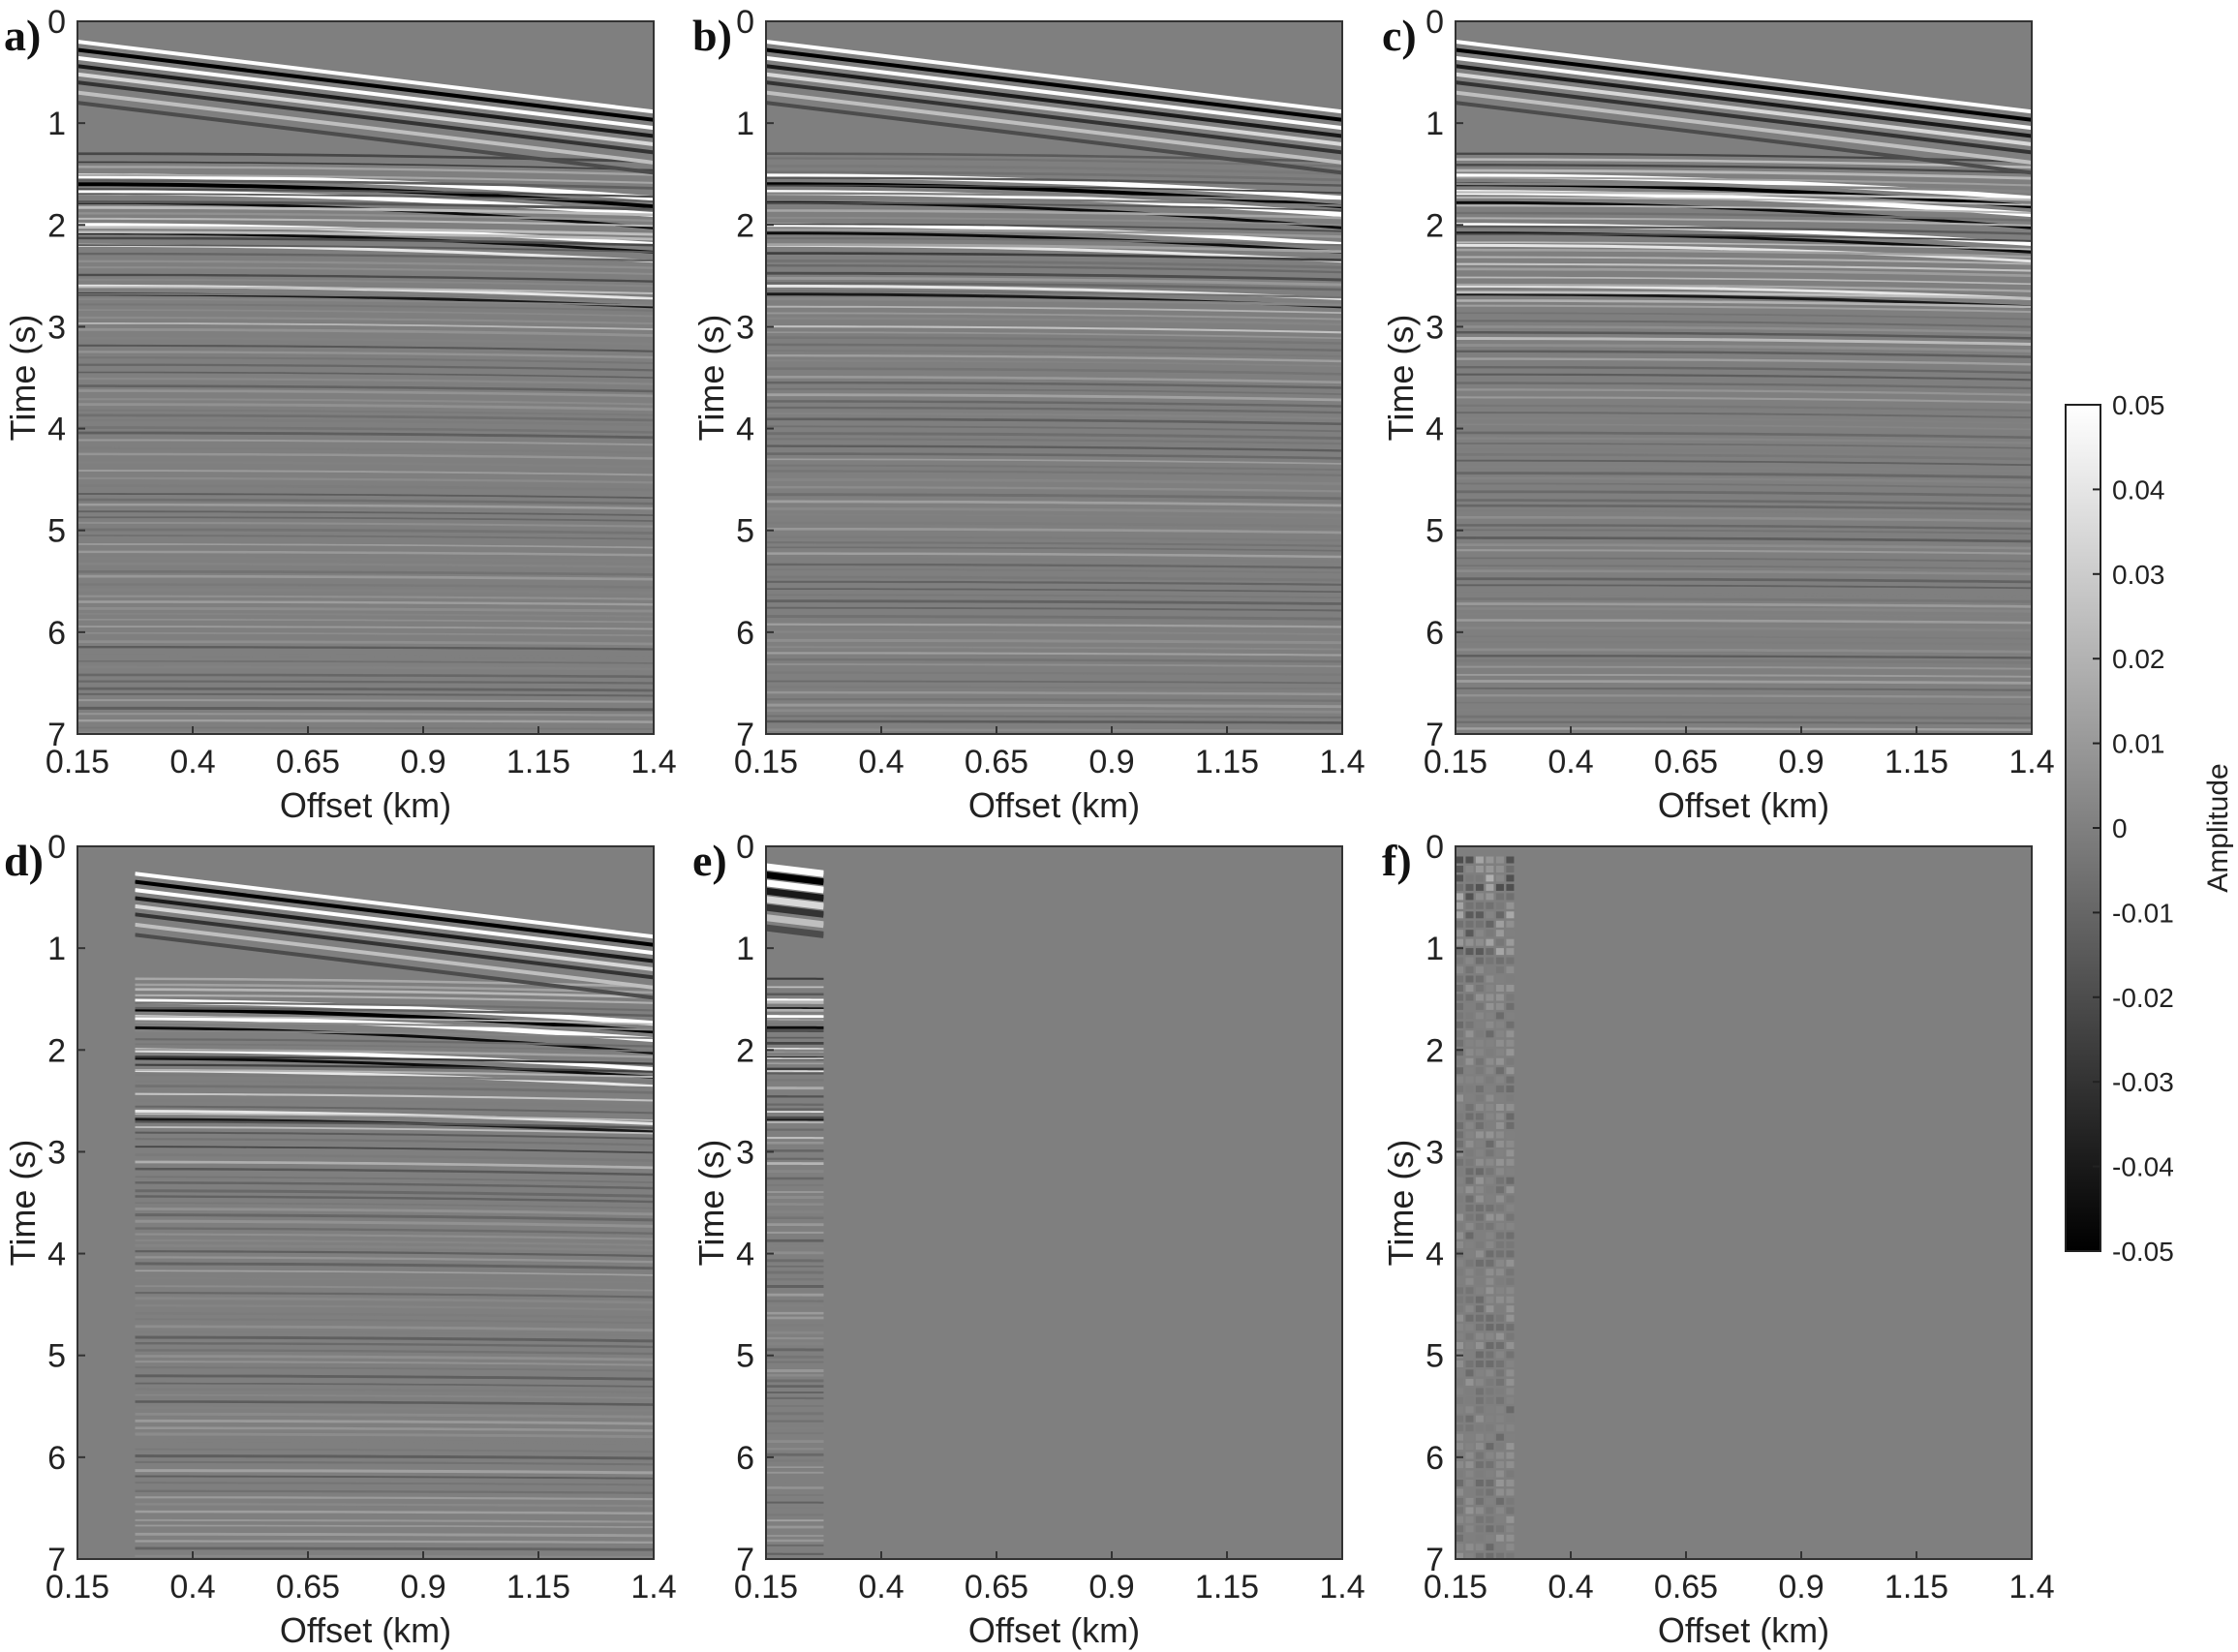  What do you see at coordinates (56, 225) in the screenshot?
I see `y-tick-label: 2` at bounding box center [56, 225].